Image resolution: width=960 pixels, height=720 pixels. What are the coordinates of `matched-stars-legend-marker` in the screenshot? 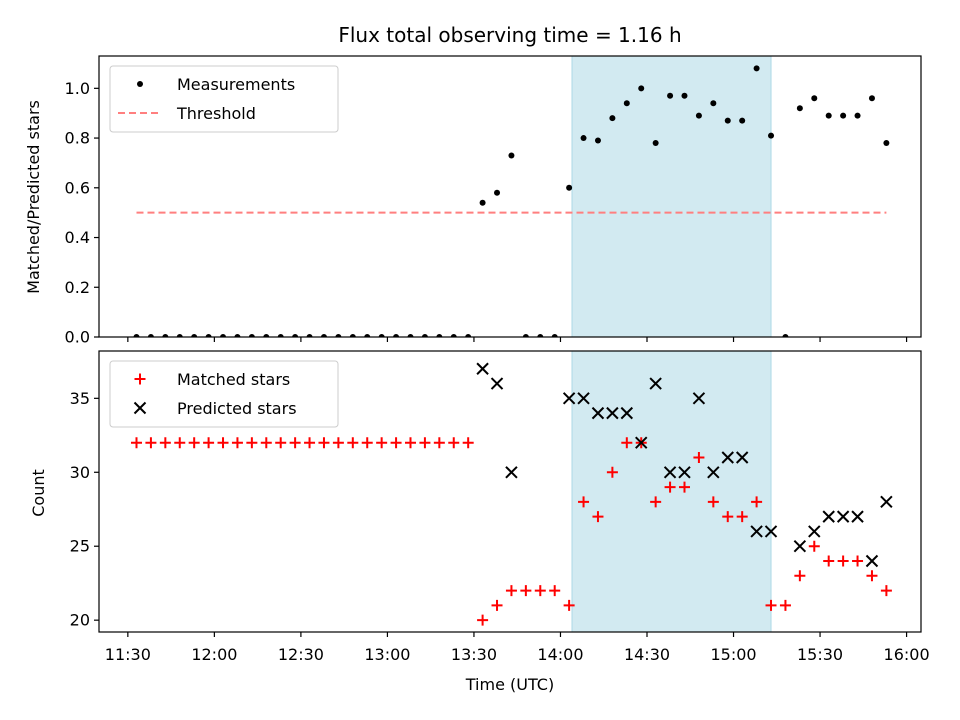 It's located at (140, 379).